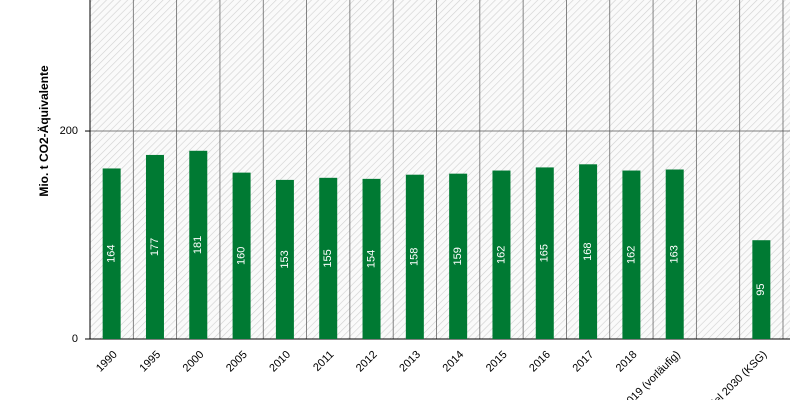 This screenshot has width=800, height=400. Describe the element at coordinates (194, 362) in the screenshot. I see `x-tick-label: 2000` at that location.